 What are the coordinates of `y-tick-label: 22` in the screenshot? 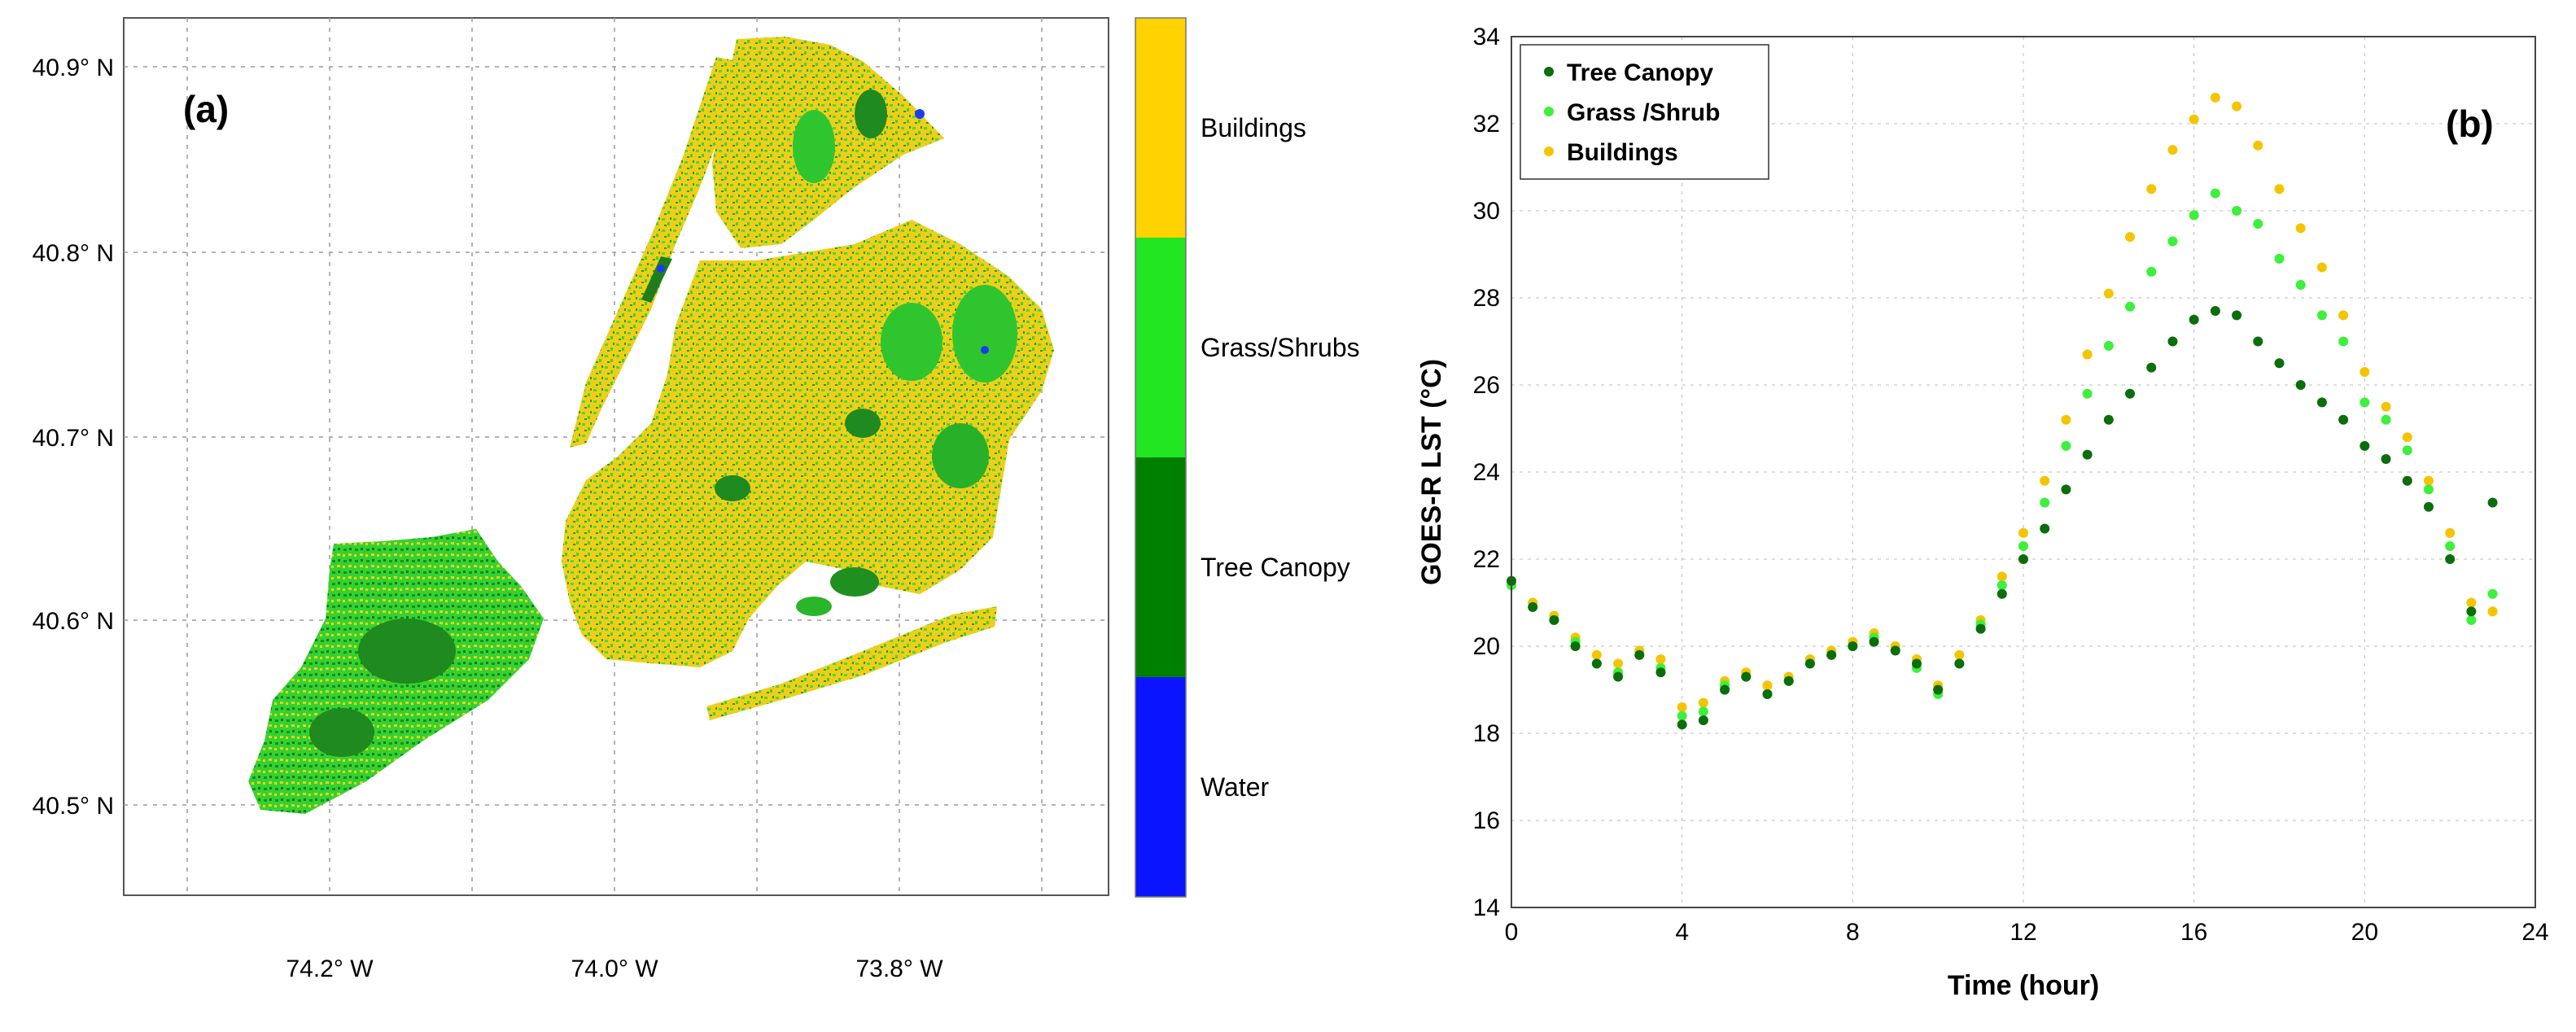 It's located at (1486, 559).